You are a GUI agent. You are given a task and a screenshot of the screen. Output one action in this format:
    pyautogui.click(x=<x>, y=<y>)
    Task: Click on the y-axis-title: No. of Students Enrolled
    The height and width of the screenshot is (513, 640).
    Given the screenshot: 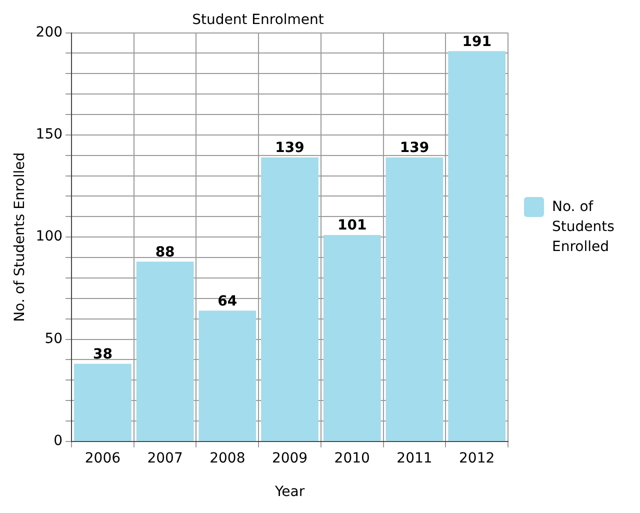 What is the action you would take?
    pyautogui.click(x=20, y=237)
    